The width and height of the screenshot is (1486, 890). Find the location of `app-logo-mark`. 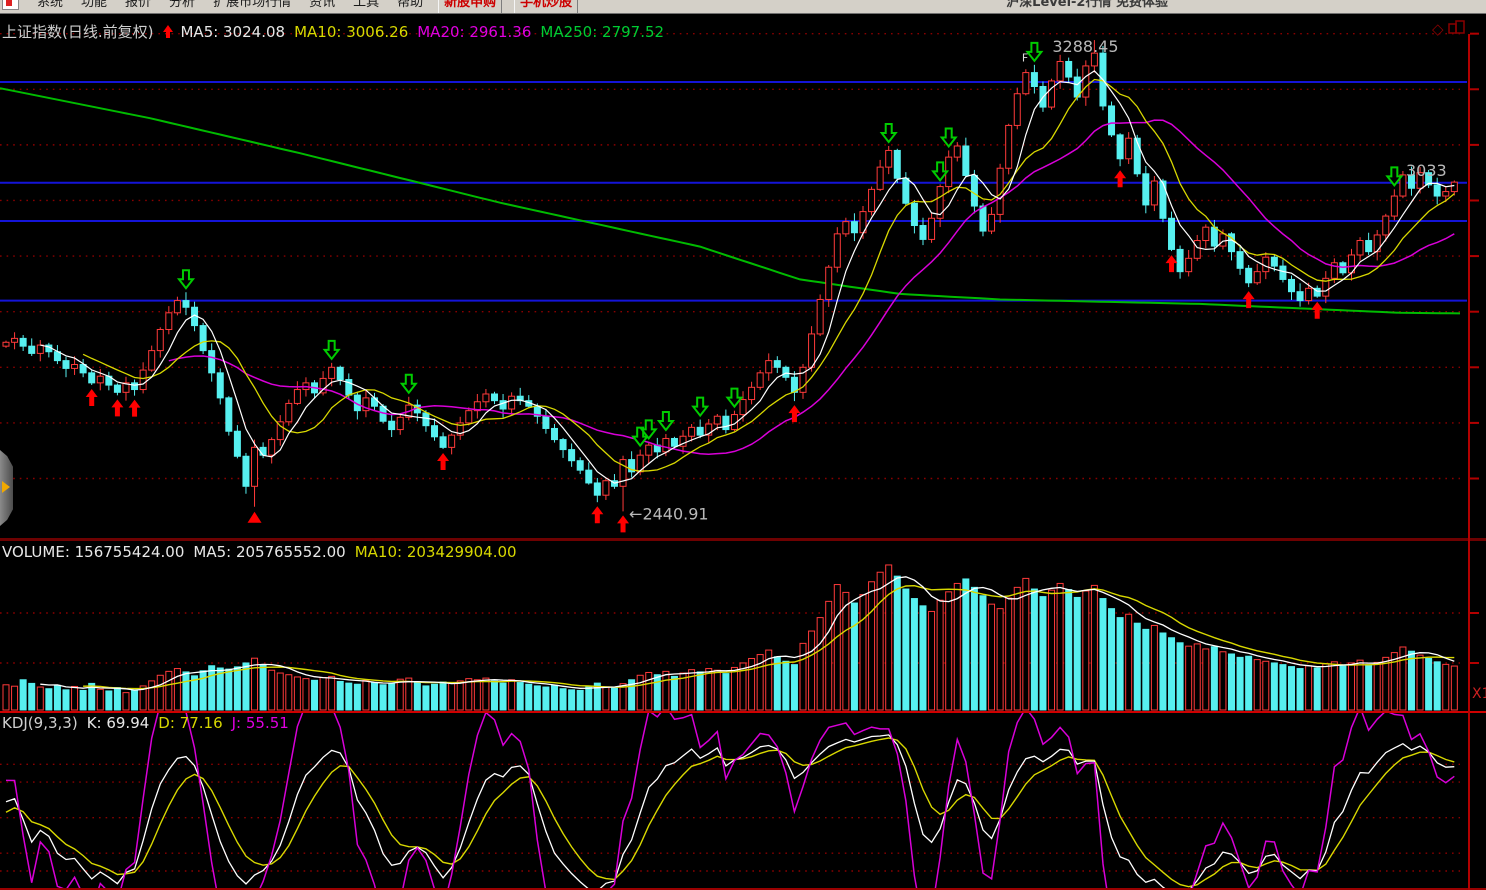

app-logo-mark is located at coordinates (9, 3).